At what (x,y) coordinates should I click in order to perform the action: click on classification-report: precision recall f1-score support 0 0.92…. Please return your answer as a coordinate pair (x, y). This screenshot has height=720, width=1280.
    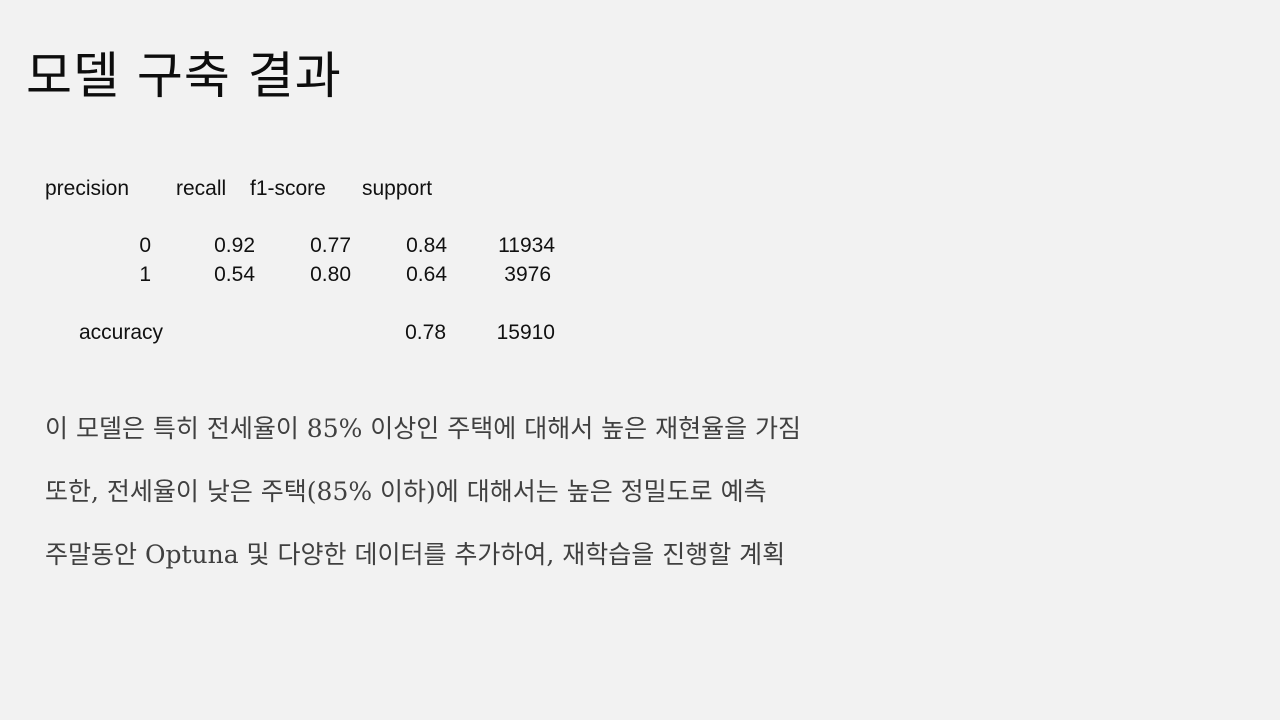
    Looking at the image, I should click on (300, 260).